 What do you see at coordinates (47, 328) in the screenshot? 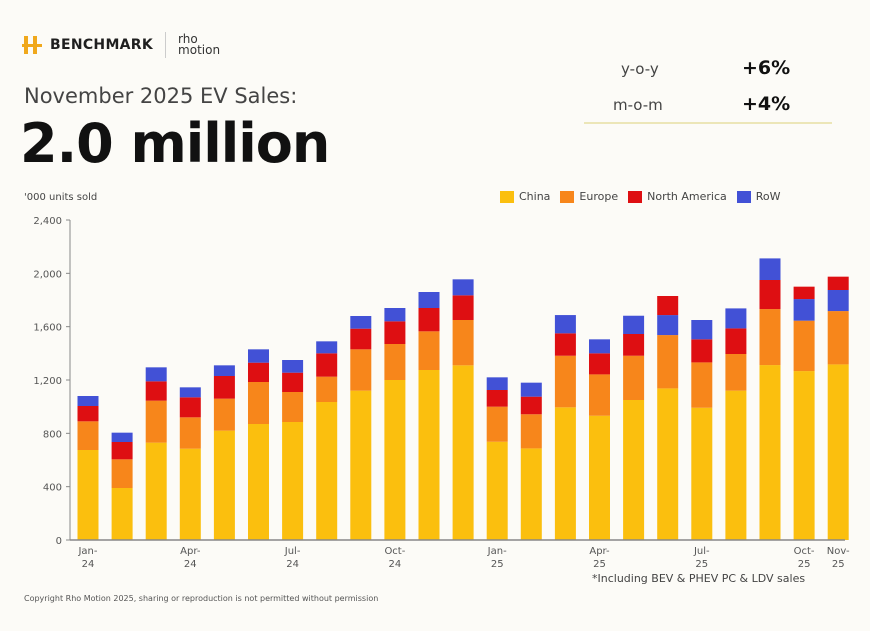
I see `y-tick-label: 1,600` at bounding box center [47, 328].